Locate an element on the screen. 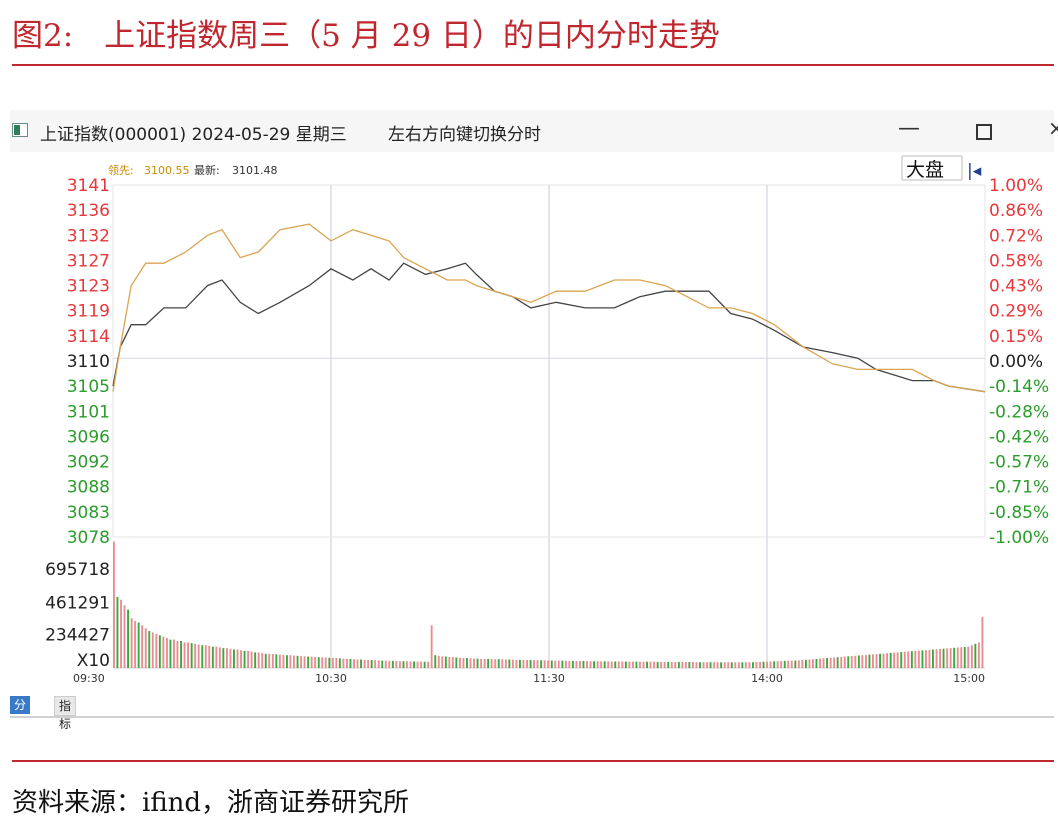  dapan-button is located at coordinates (932, 168).